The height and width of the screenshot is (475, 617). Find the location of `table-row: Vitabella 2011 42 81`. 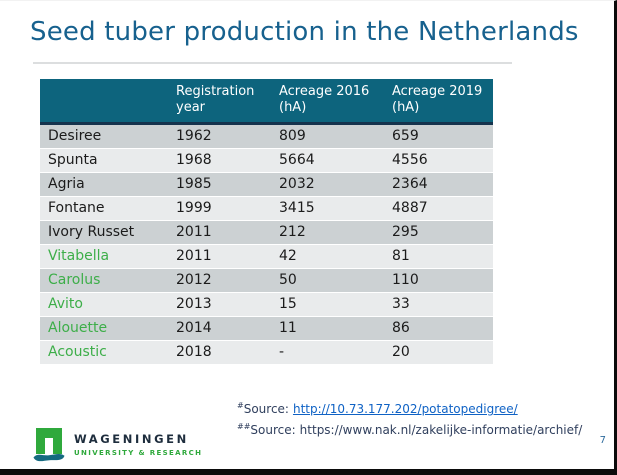

table-row: Vitabella 2011 42 81 is located at coordinates (266, 256).